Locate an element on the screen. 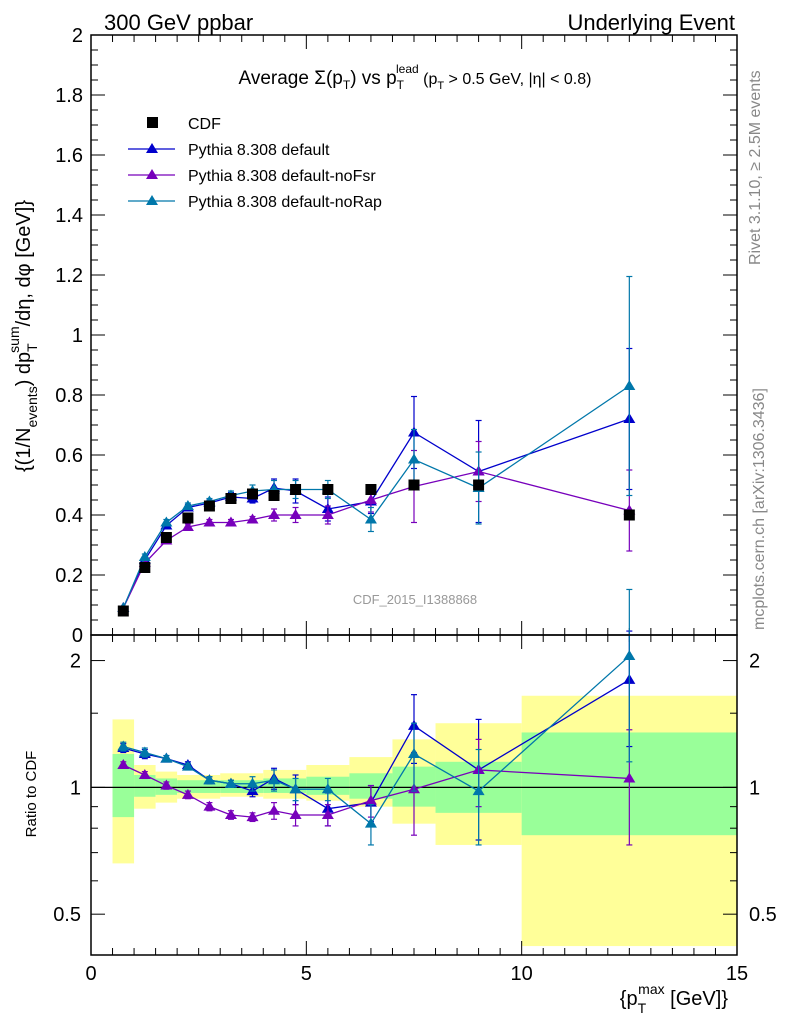 The image size is (786, 1024). xlabel-part-d: [GeV]} is located at coordinates (697, 999).